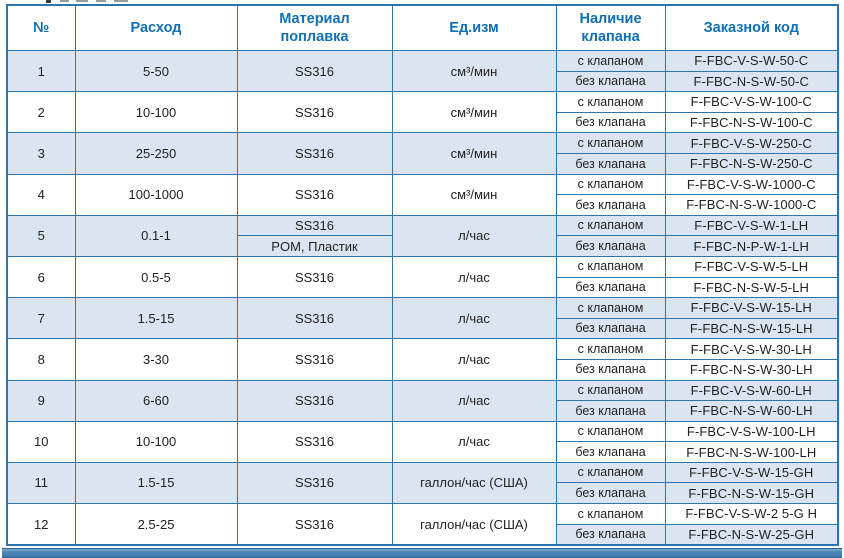 Image resolution: width=844 pixels, height=558 pixels. I want to click on order-code-cell: F-FBC-N-S-W-5-LH, so click(751, 287).